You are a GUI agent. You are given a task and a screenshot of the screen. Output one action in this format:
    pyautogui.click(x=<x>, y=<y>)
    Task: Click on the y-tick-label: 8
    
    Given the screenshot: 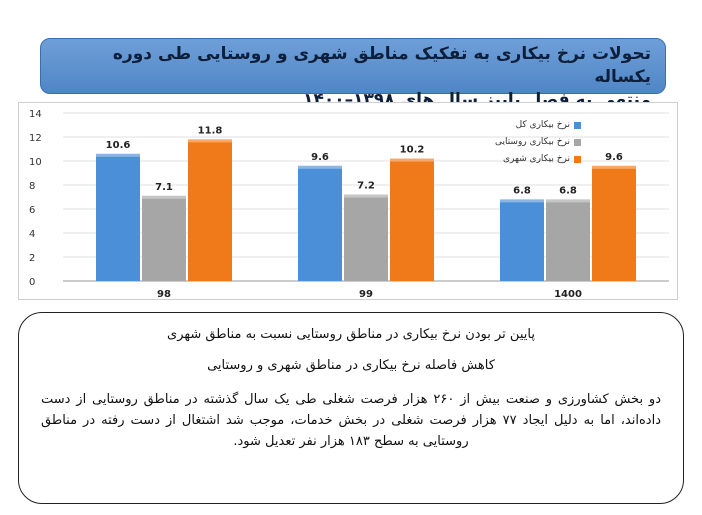 What is the action you would take?
    pyautogui.click(x=32, y=186)
    